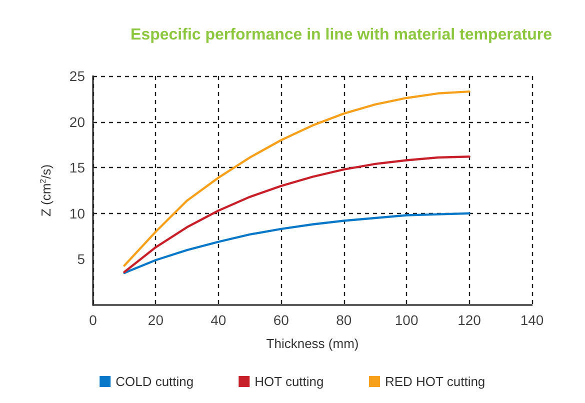 This screenshot has width=585, height=403. What do you see at coordinates (435, 381) in the screenshot?
I see `legend-label: RED HOT cutting` at bounding box center [435, 381].